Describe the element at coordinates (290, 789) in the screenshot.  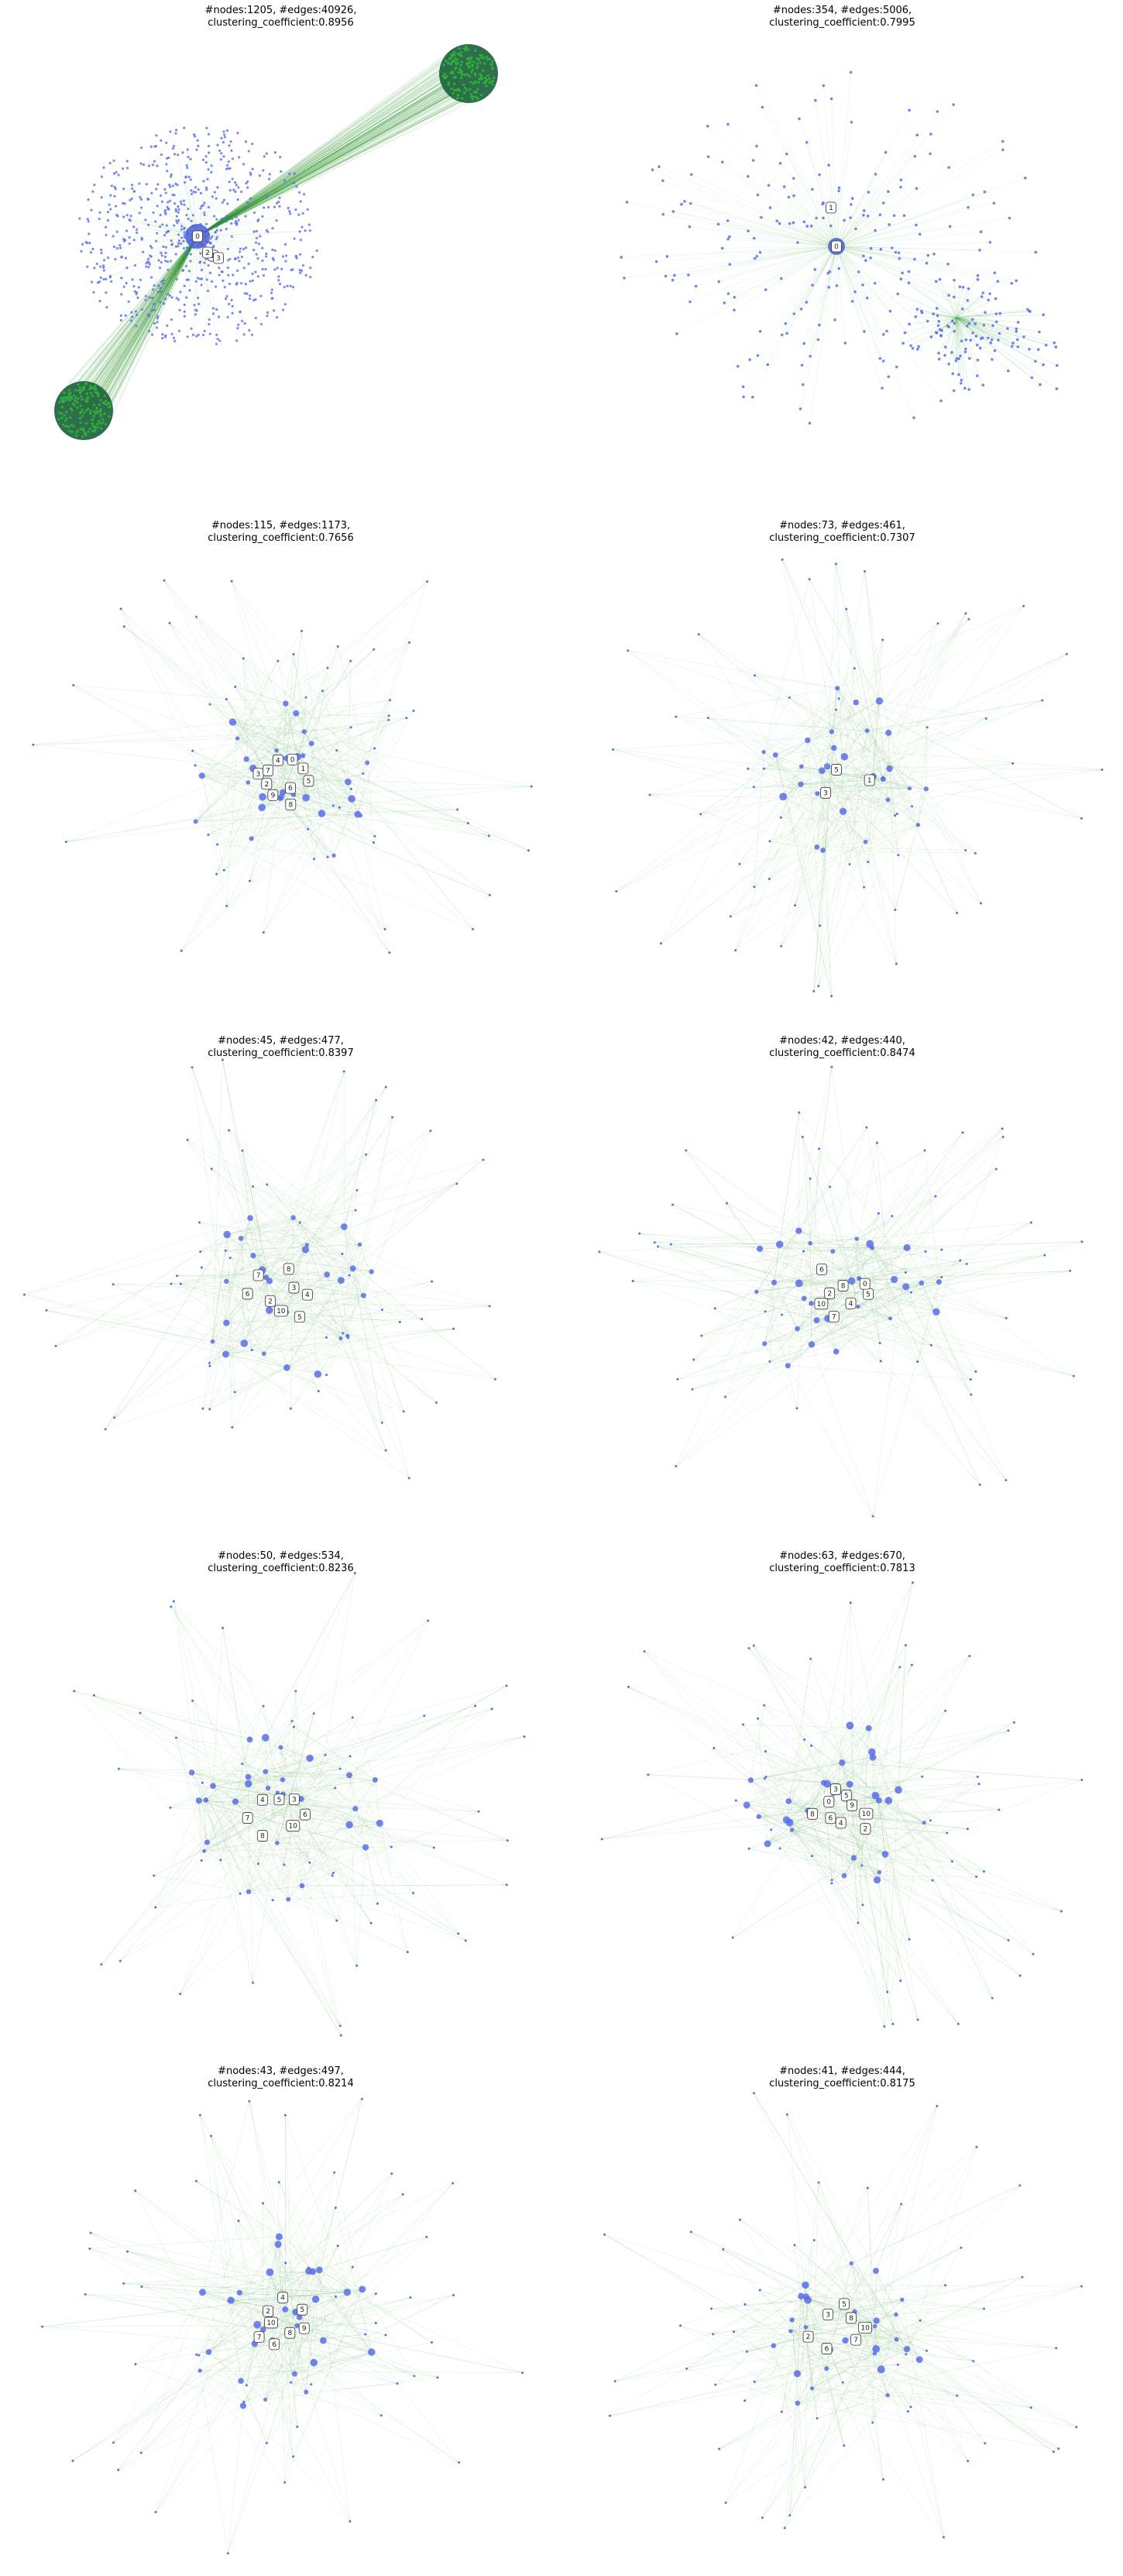
I see `node-label-text: 6` at that location.